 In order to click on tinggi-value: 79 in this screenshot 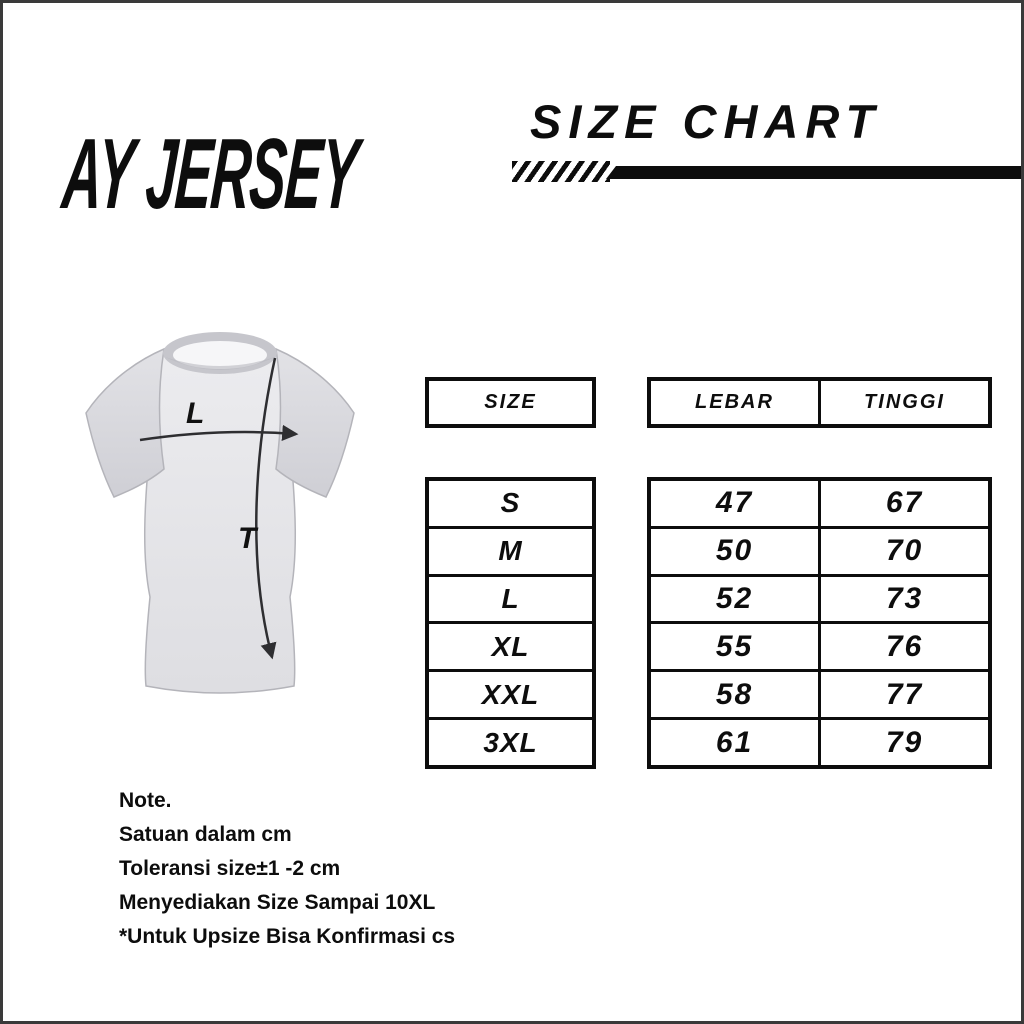, I will do `click(904, 742)`.